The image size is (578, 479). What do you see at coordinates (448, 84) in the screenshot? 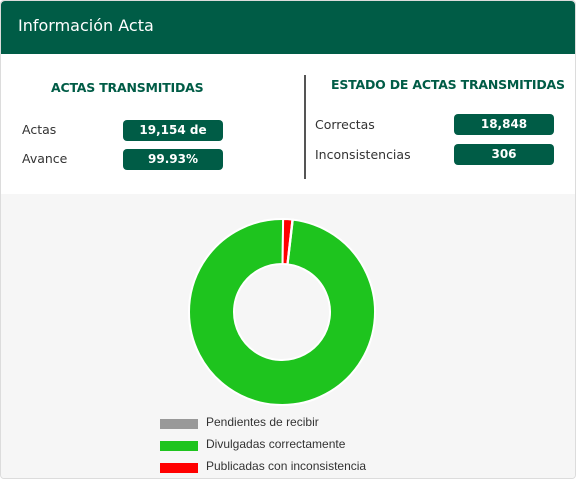
I see `estado-actas-title: ESTADO DE ACTAS TRANSMITIDAS` at bounding box center [448, 84].